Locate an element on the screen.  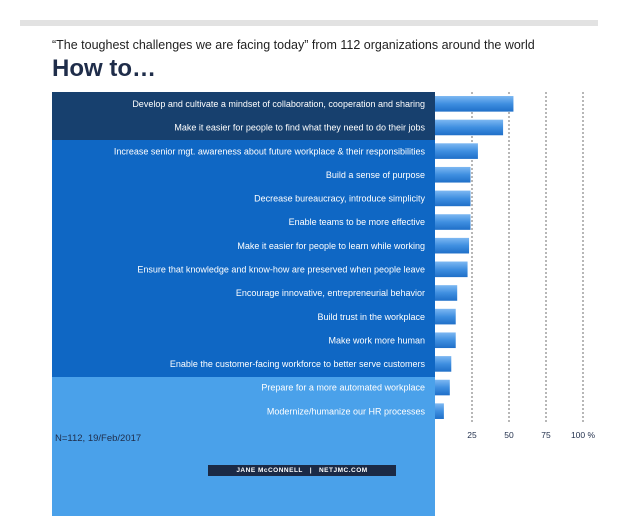
x-tick-label: 100 % is located at coordinates (583, 435).